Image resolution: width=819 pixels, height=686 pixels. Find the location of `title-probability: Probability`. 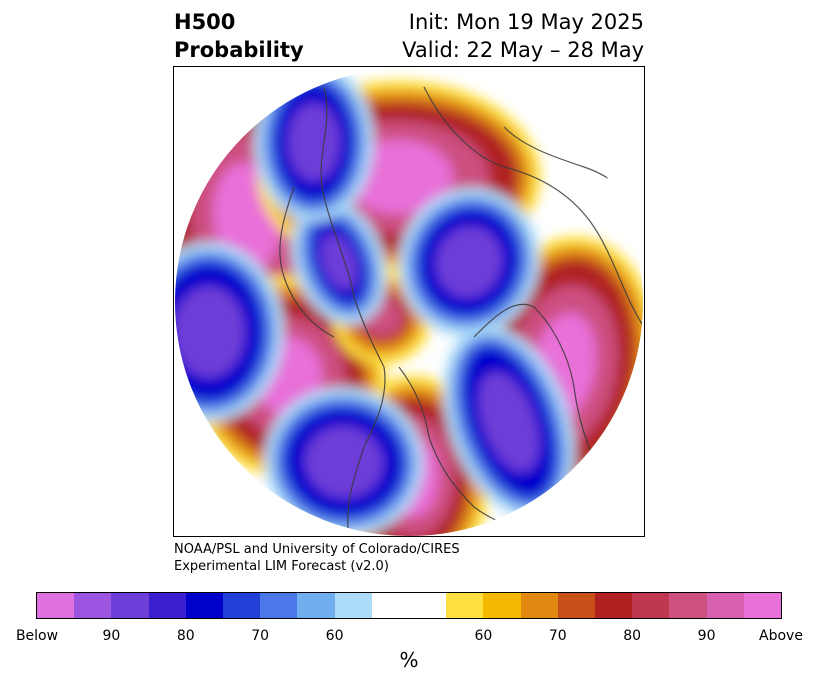

title-probability: Probability is located at coordinates (239, 50).